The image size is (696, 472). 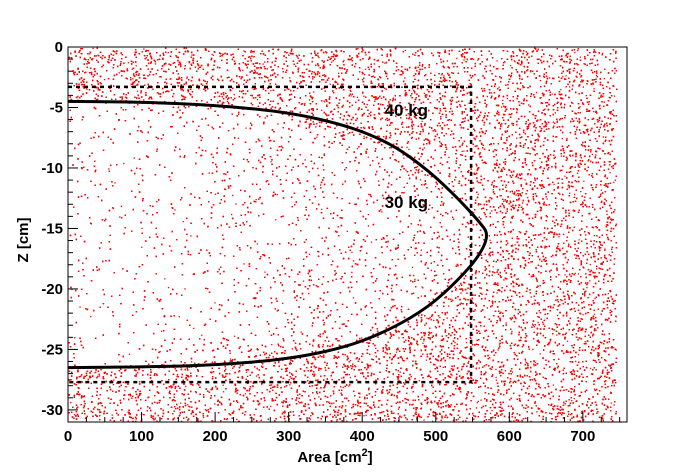 I want to click on annotation-40kg: 40 kg, so click(x=406, y=110).